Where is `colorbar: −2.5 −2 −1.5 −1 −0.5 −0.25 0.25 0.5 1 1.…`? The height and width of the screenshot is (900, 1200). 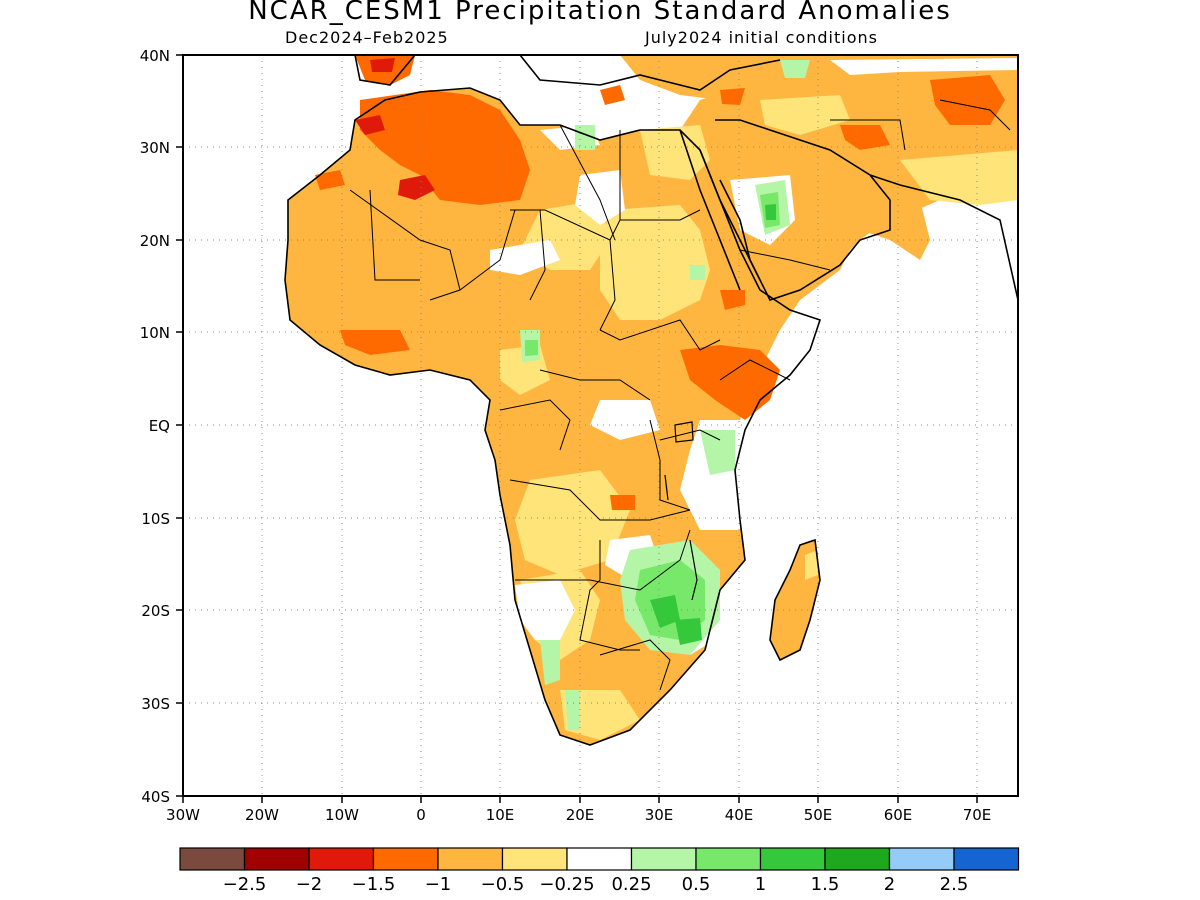 colorbar: −2.5 −2 −1.5 −1 −0.5 −0.25 0.25 0.5 1 1.… is located at coordinates (599, 871).